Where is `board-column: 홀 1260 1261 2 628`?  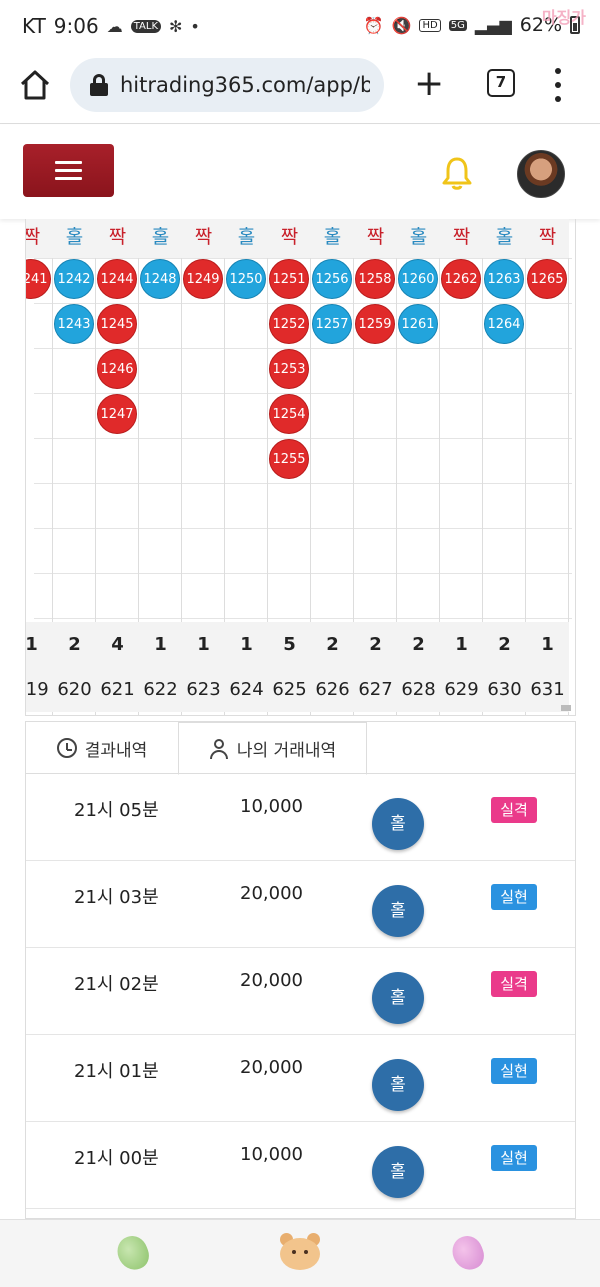 board-column: 홀 1260 1261 2 628 is located at coordinates (418, 467).